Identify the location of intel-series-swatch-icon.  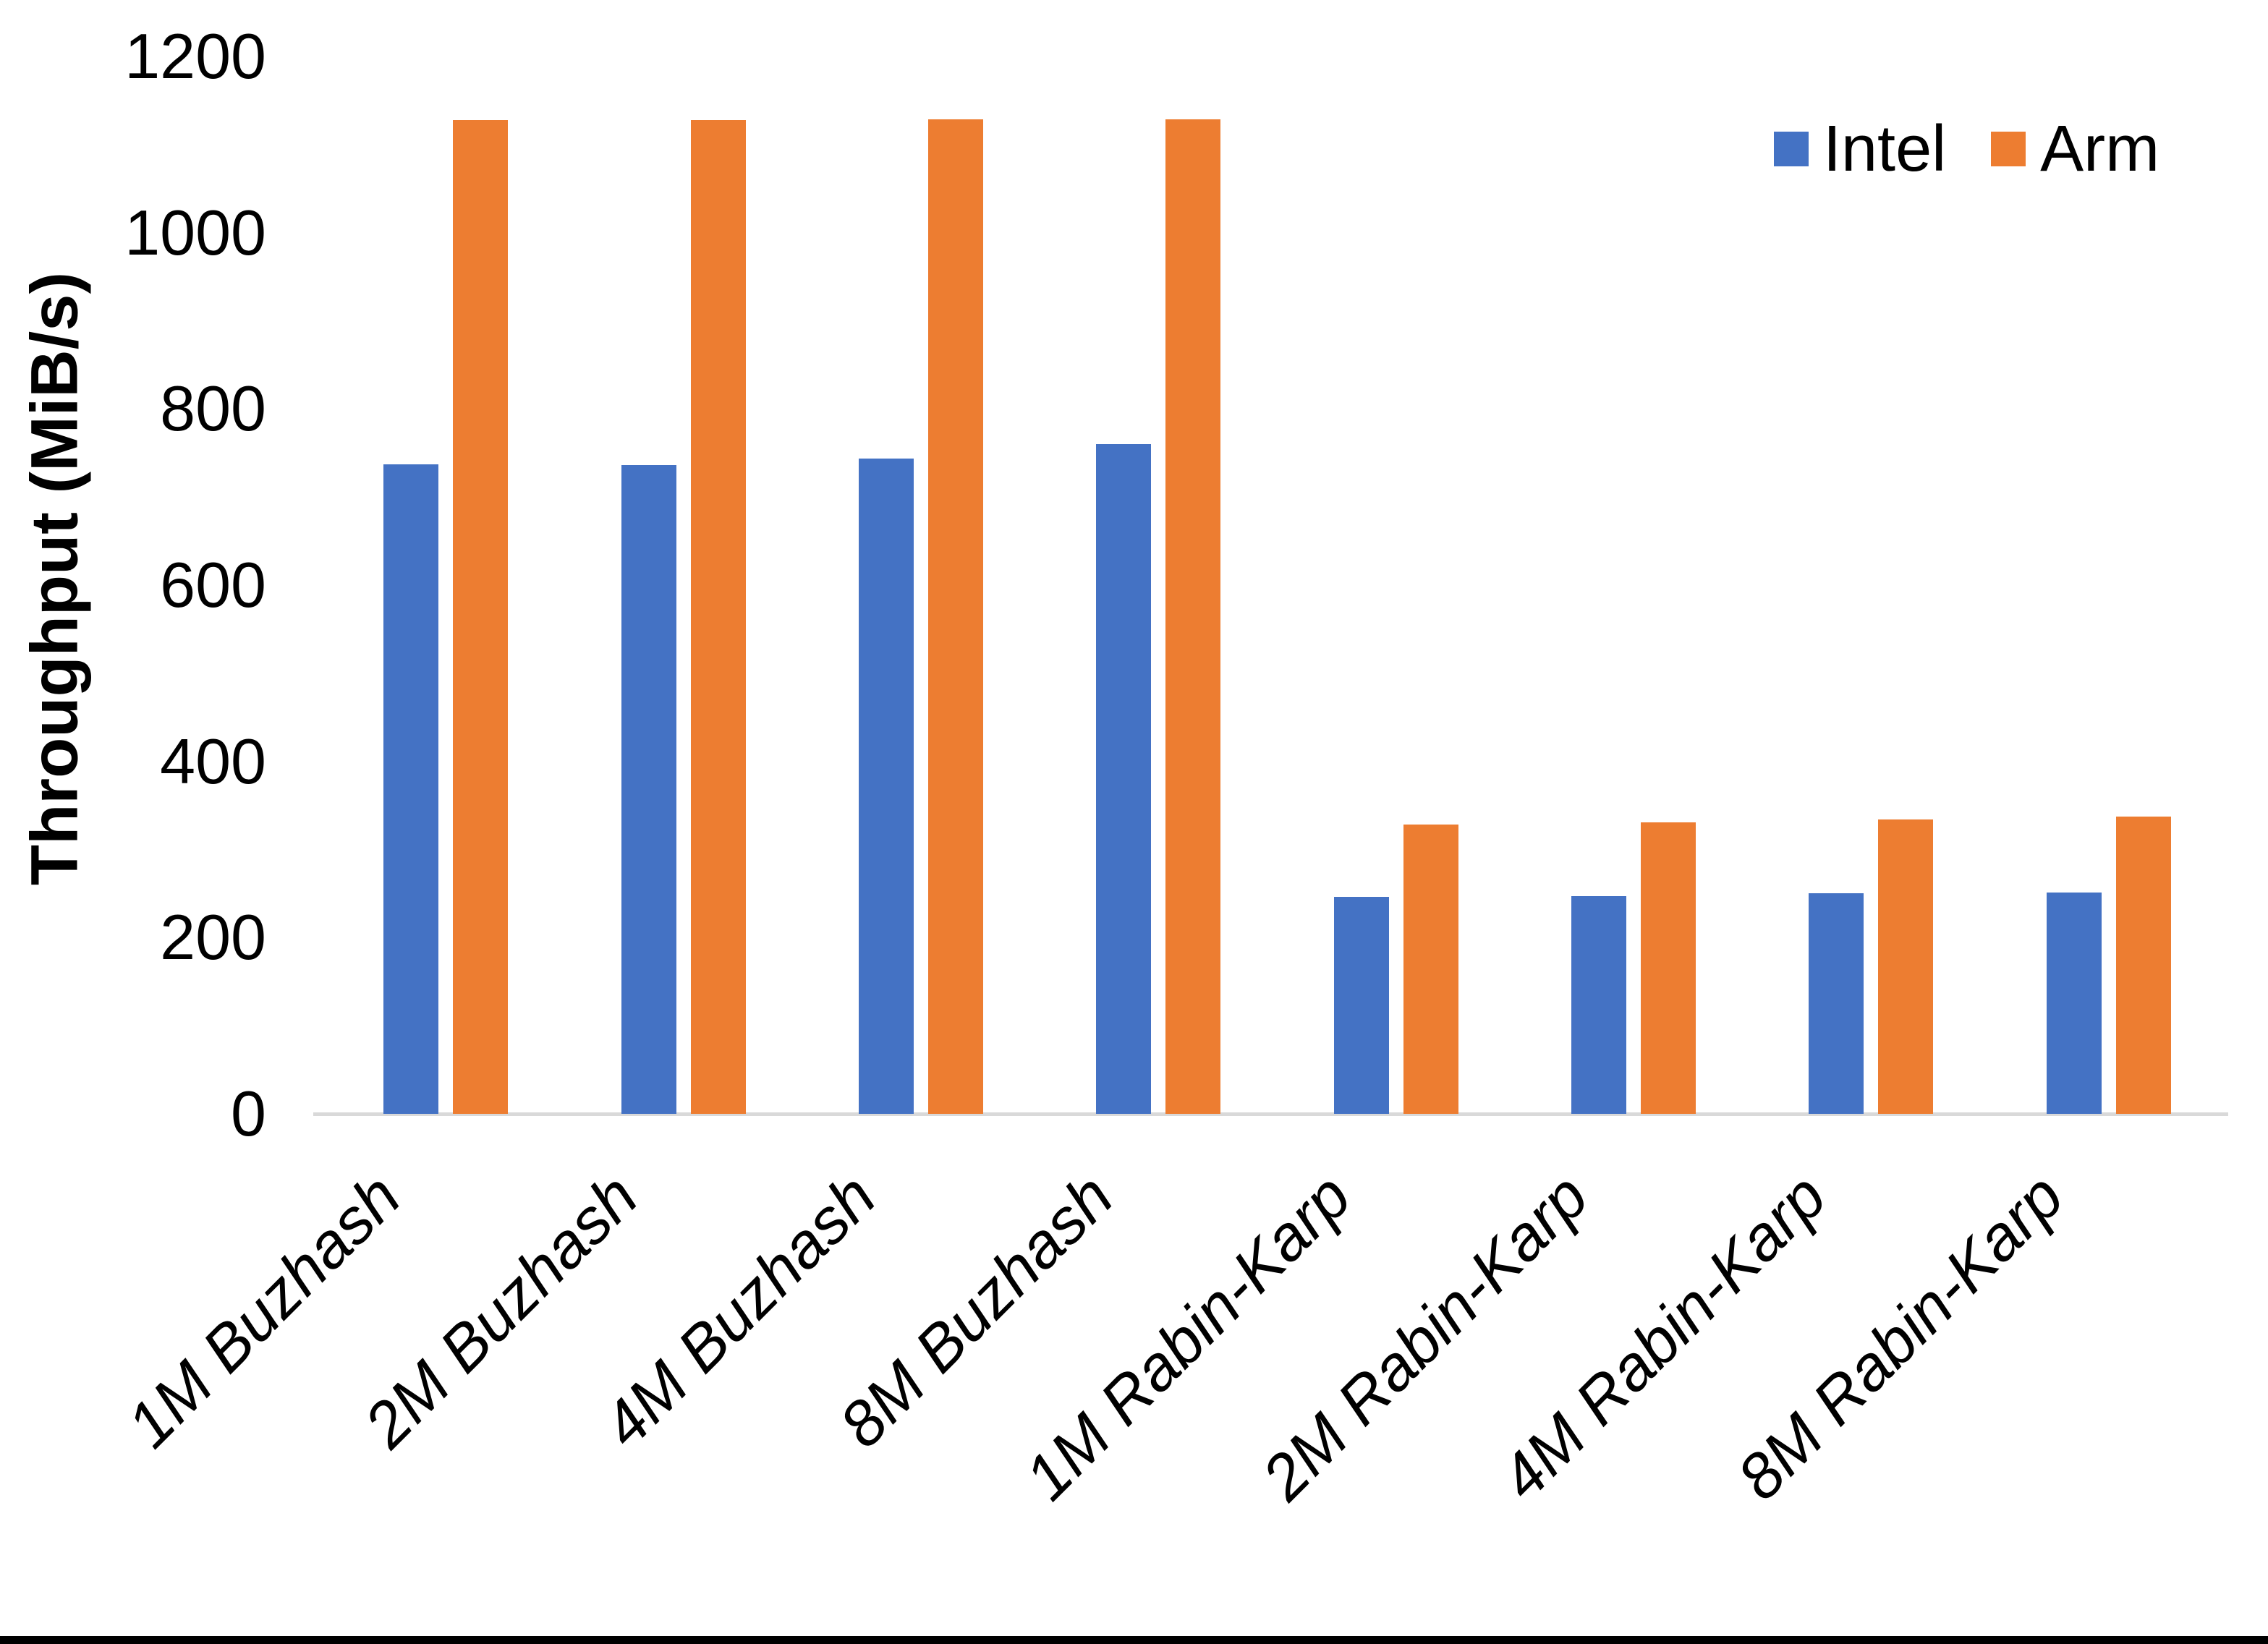
(1791, 149).